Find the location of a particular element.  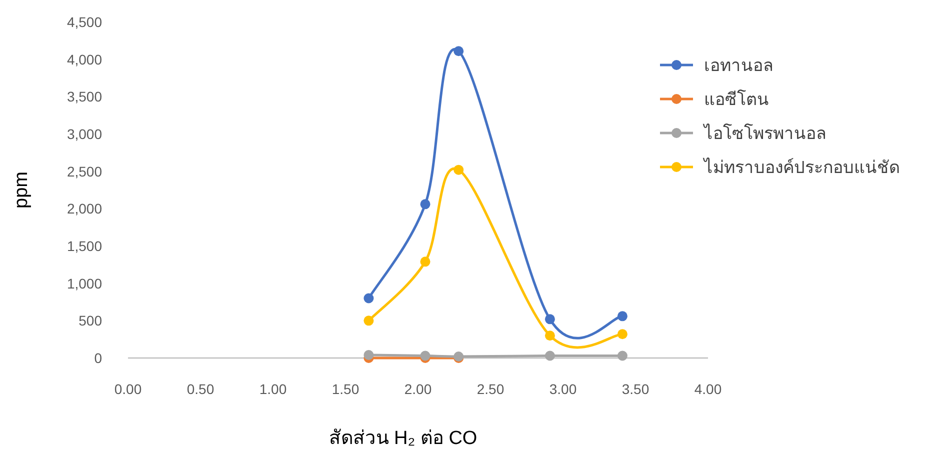

y-axis-title: ppm is located at coordinates (21, 190).